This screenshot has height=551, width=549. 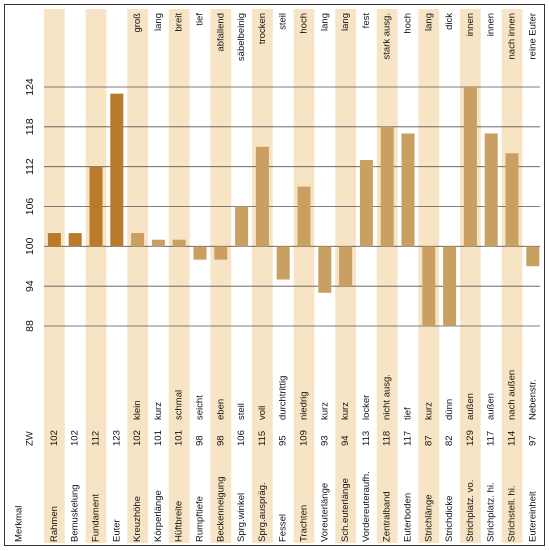 I want to click on trait-high-label: innen, so click(x=491, y=24).